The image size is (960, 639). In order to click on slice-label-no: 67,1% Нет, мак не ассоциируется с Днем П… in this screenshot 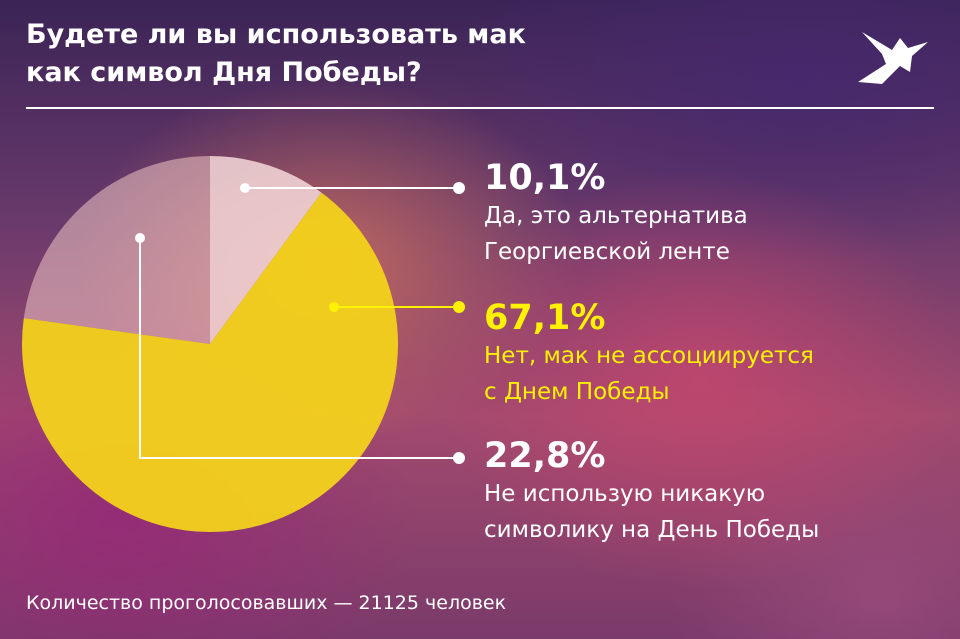, I will do `click(704, 354)`.